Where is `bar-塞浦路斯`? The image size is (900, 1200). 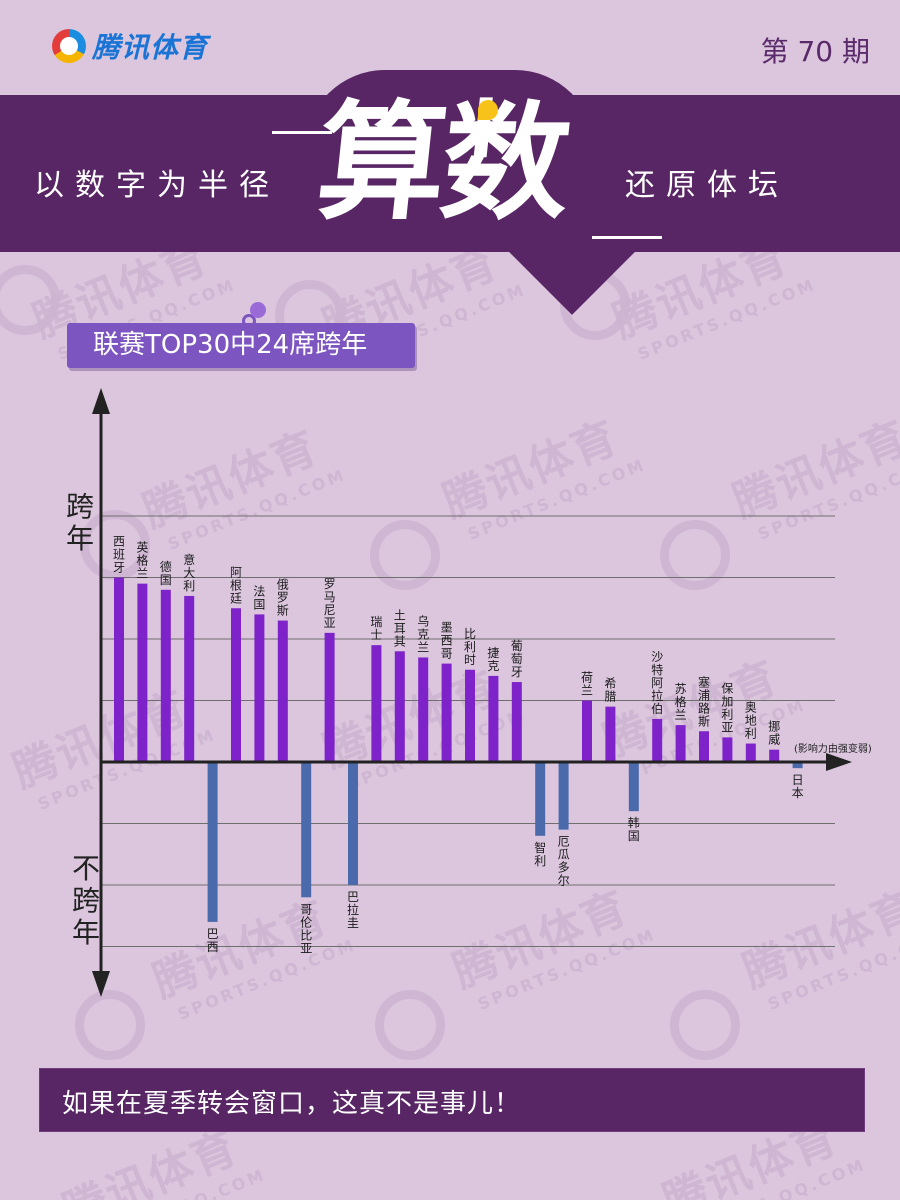 bar-塞浦路斯 is located at coordinates (704, 746).